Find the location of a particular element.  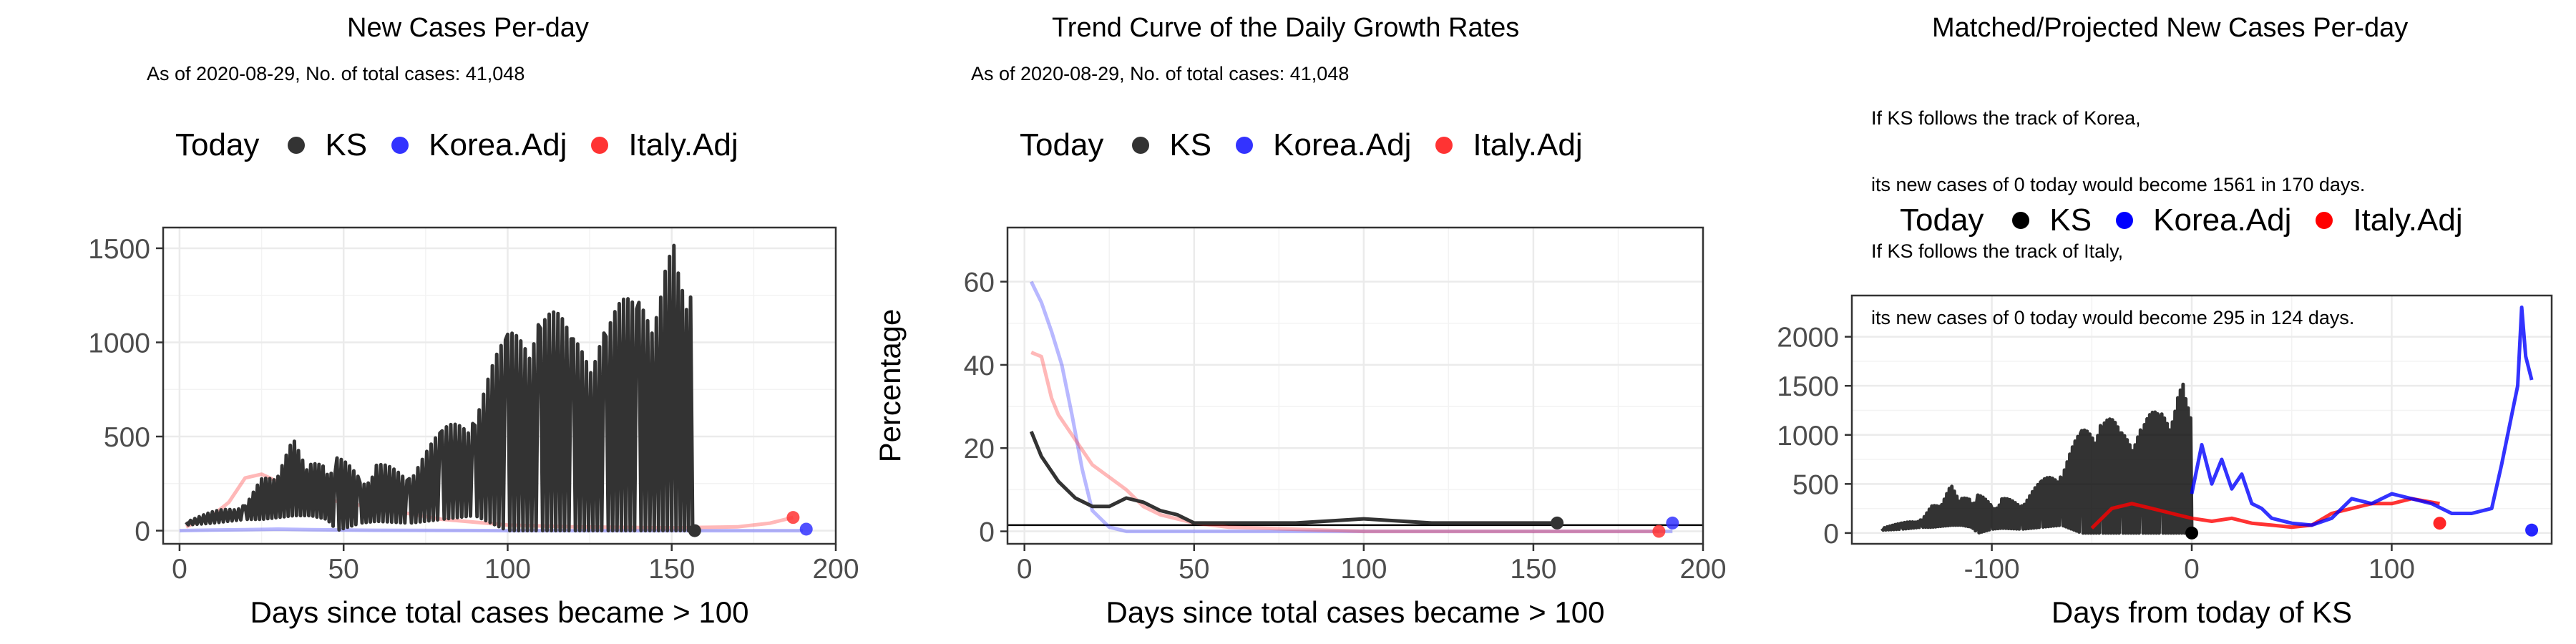

chart-title: New Cases Per-day is located at coordinates (468, 28).